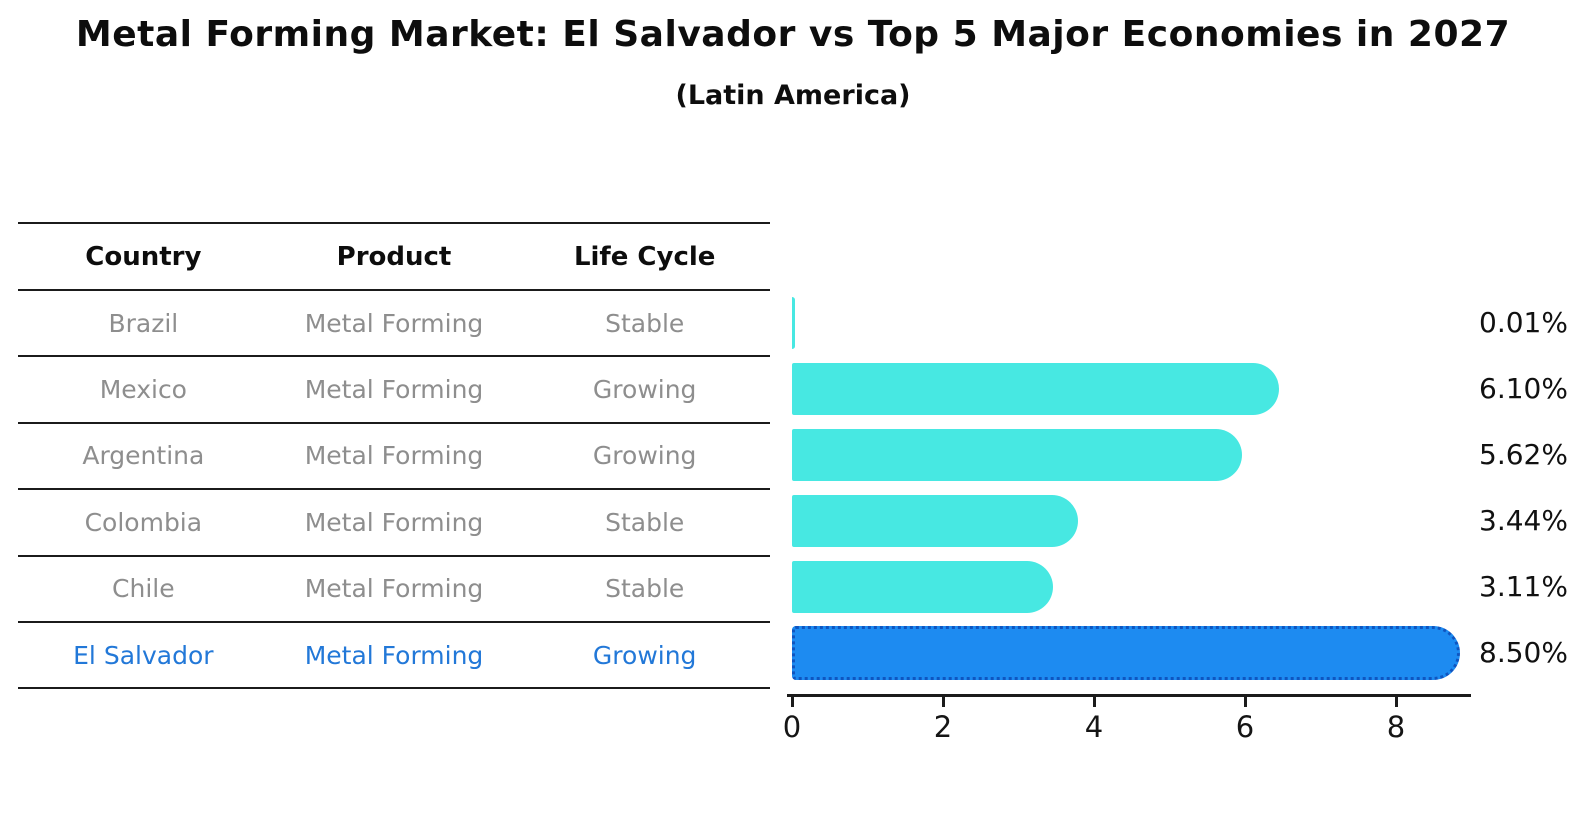 The image size is (1586, 823). What do you see at coordinates (1035, 389) in the screenshot?
I see `bar-mexico` at bounding box center [1035, 389].